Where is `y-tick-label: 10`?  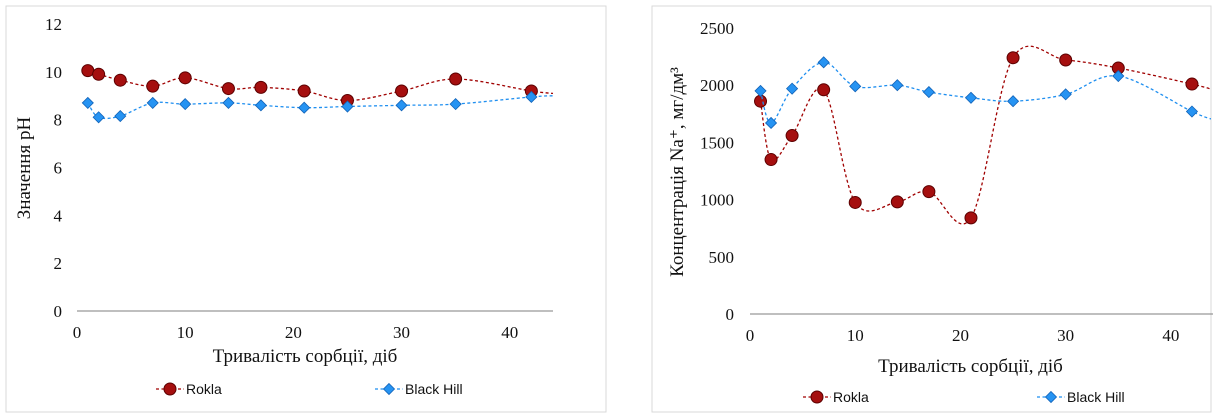
y-tick-label: 10 is located at coordinates (53, 72).